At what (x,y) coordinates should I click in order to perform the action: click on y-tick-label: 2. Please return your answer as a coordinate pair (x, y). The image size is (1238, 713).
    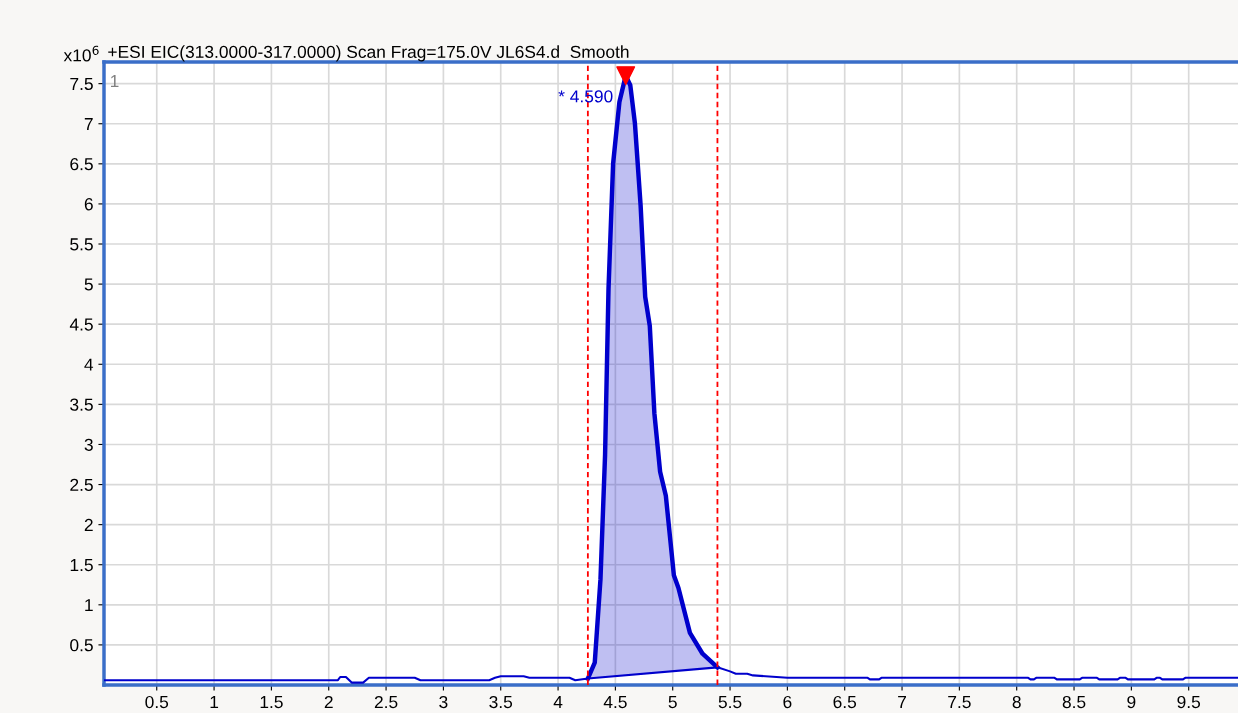
    Looking at the image, I should click on (88, 524).